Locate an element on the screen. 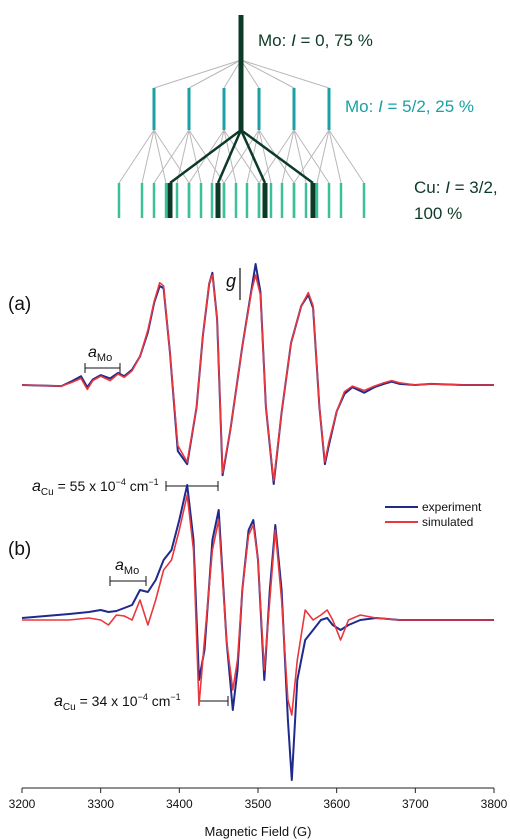 Image resolution: width=510 pixels, height=840 pixels. panel-a-amo-bracket is located at coordinates (102, 368).